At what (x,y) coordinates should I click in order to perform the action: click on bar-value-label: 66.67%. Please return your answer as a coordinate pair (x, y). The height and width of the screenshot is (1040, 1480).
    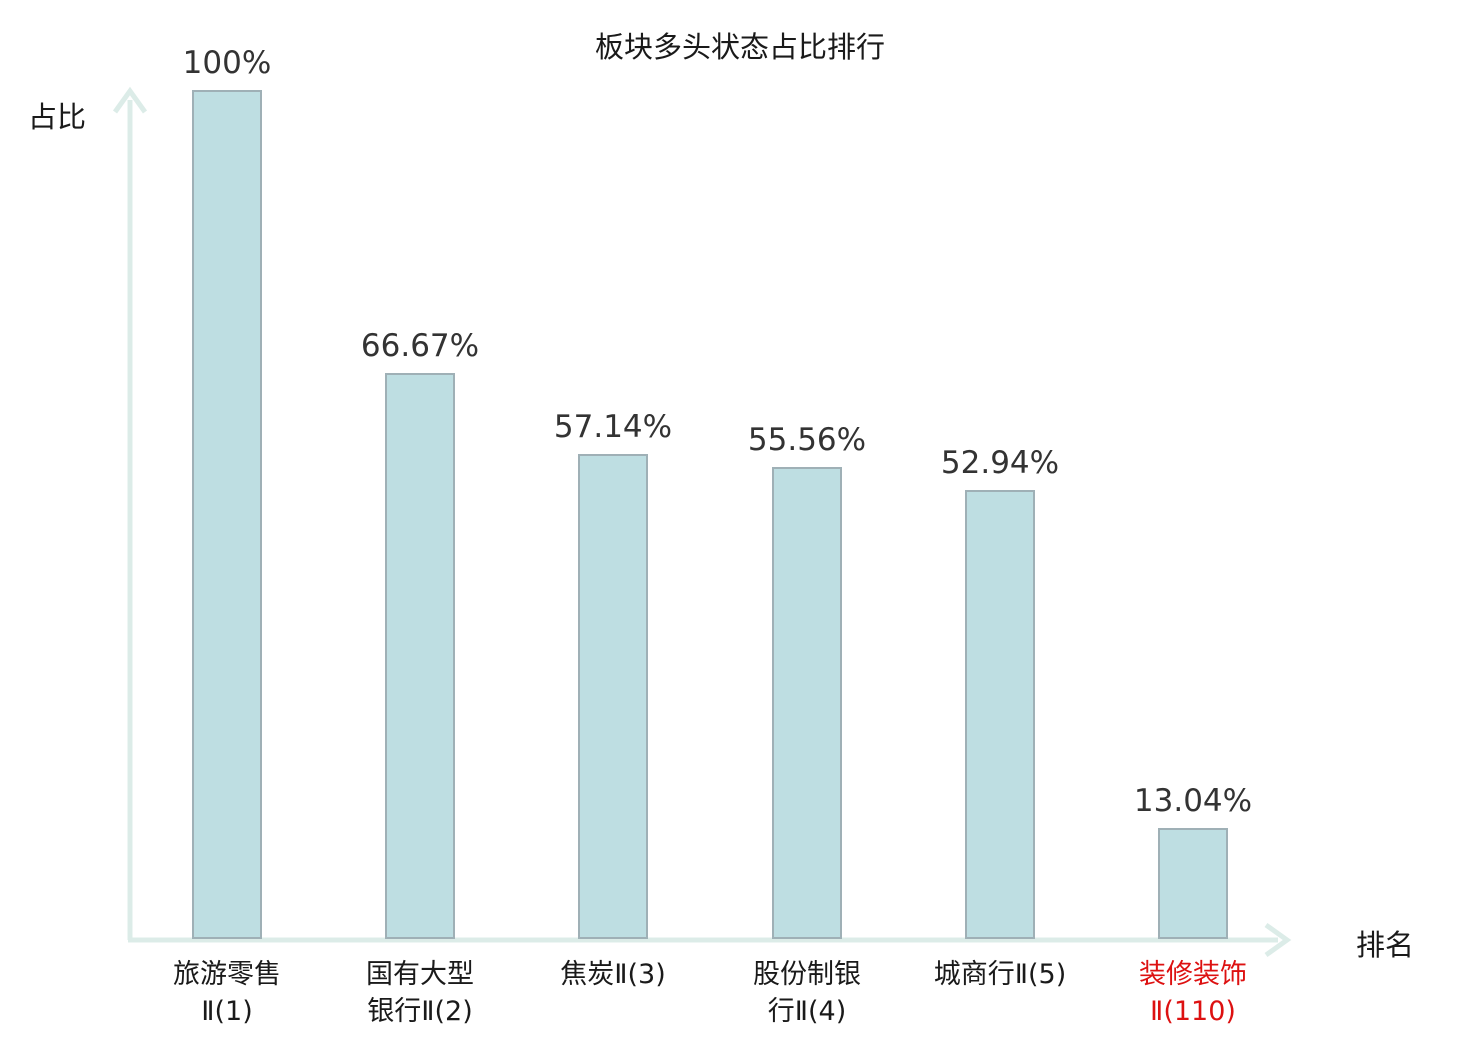
    Looking at the image, I should click on (420, 346).